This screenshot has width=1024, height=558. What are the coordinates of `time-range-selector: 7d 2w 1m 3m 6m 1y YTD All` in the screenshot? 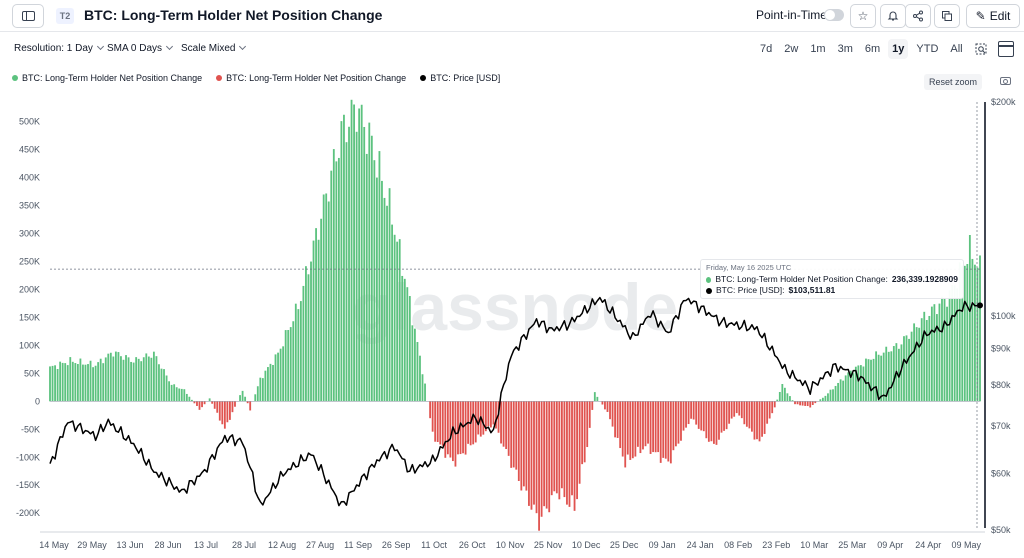 It's located at (875, 49).